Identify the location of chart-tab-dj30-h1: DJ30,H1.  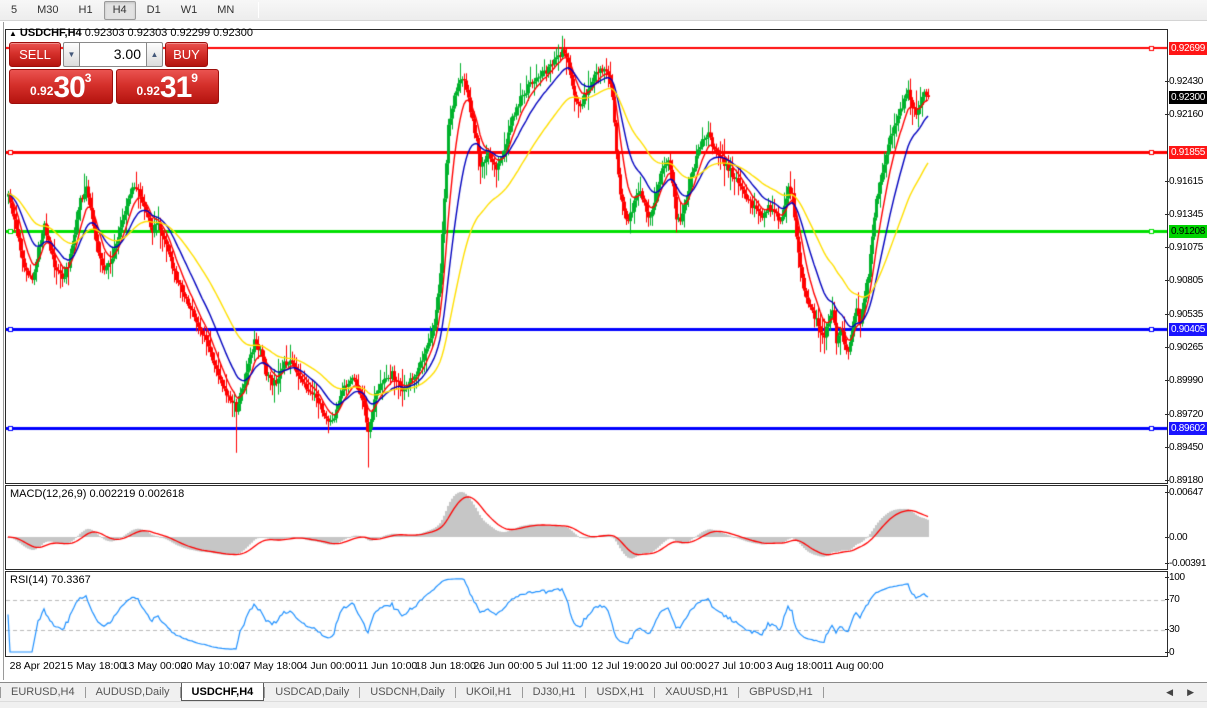
(554, 692).